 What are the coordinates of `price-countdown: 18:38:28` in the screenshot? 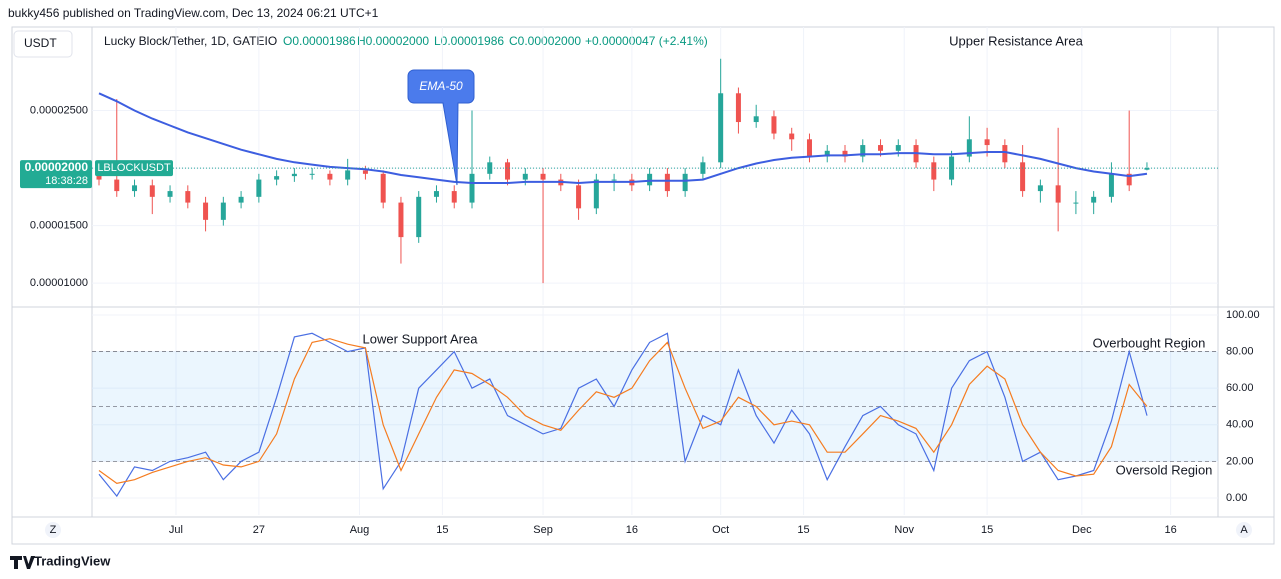 It's located at (66, 181).